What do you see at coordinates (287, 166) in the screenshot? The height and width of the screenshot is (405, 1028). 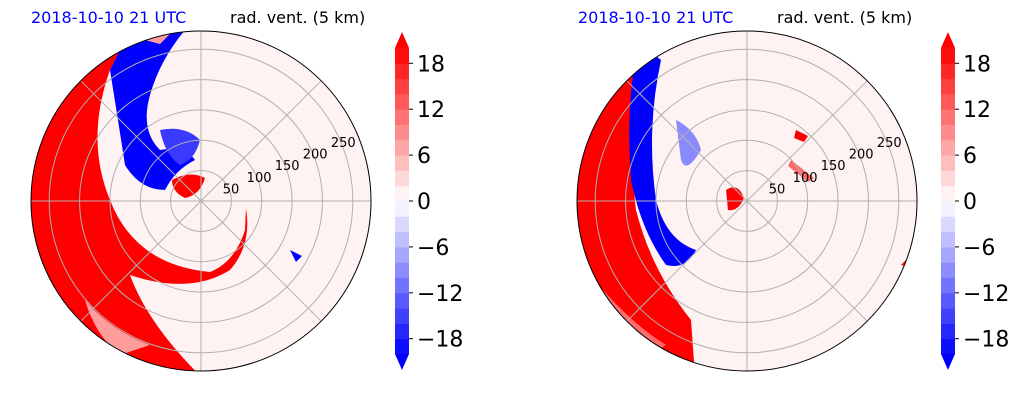 I see `left-radial-tick-150: 150` at bounding box center [287, 166].